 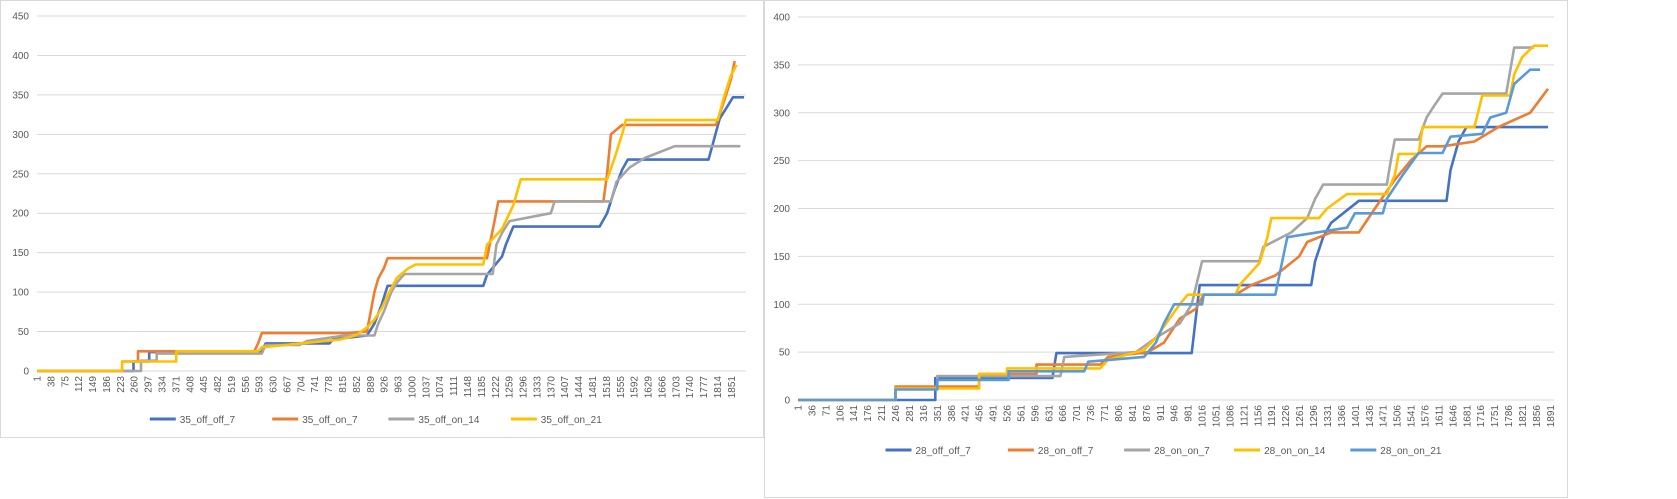 What do you see at coordinates (1133, 413) in the screenshot?
I see `x-tick-label: 841` at bounding box center [1133, 413].